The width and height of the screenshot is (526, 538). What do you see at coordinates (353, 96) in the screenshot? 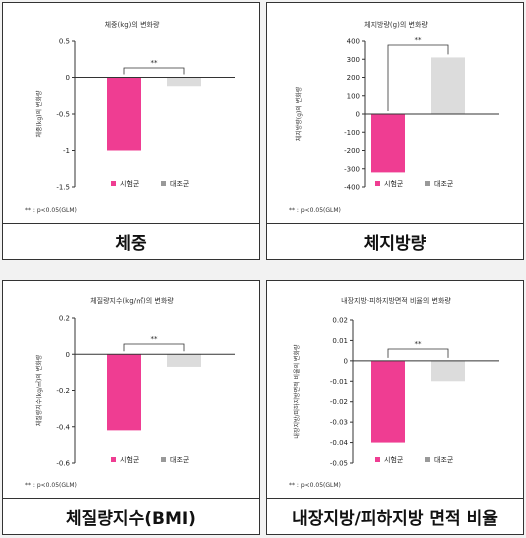
I see `y-tick-label: 100` at bounding box center [353, 96].